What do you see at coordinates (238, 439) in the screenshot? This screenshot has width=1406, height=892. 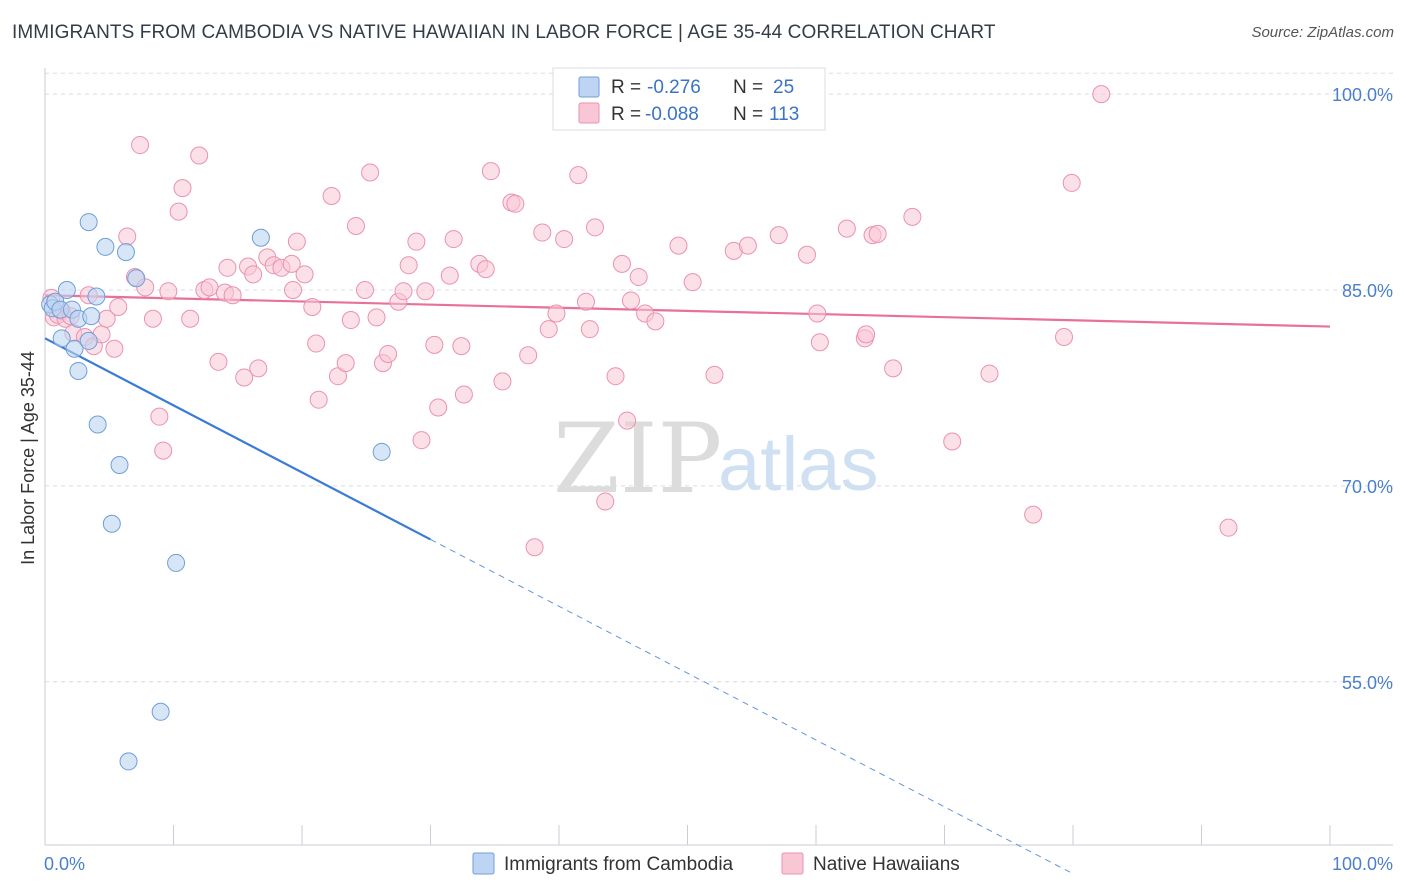 I see `trend-line-cambodia` at bounding box center [238, 439].